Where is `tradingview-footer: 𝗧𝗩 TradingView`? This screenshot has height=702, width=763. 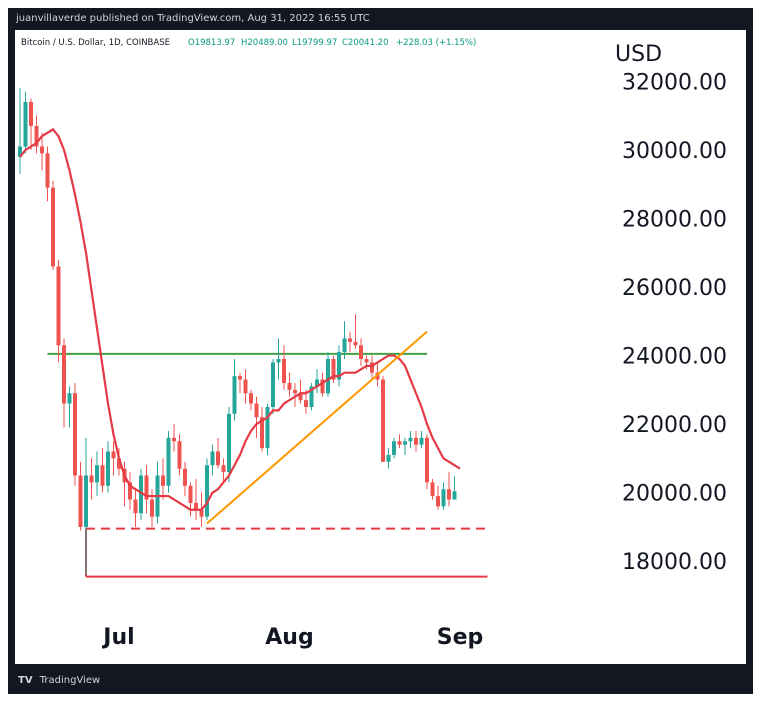 tradingview-footer: 𝗧𝗩 TradingView is located at coordinates (380, 681).